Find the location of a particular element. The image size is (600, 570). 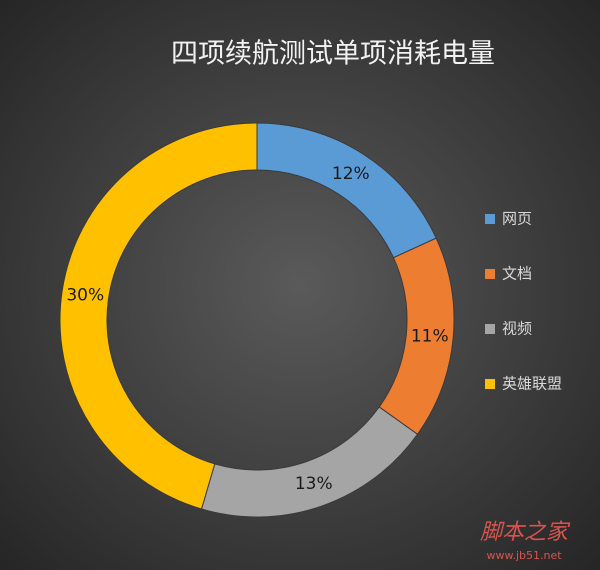

watermark: 脚本之家 is located at coordinates (525, 532).